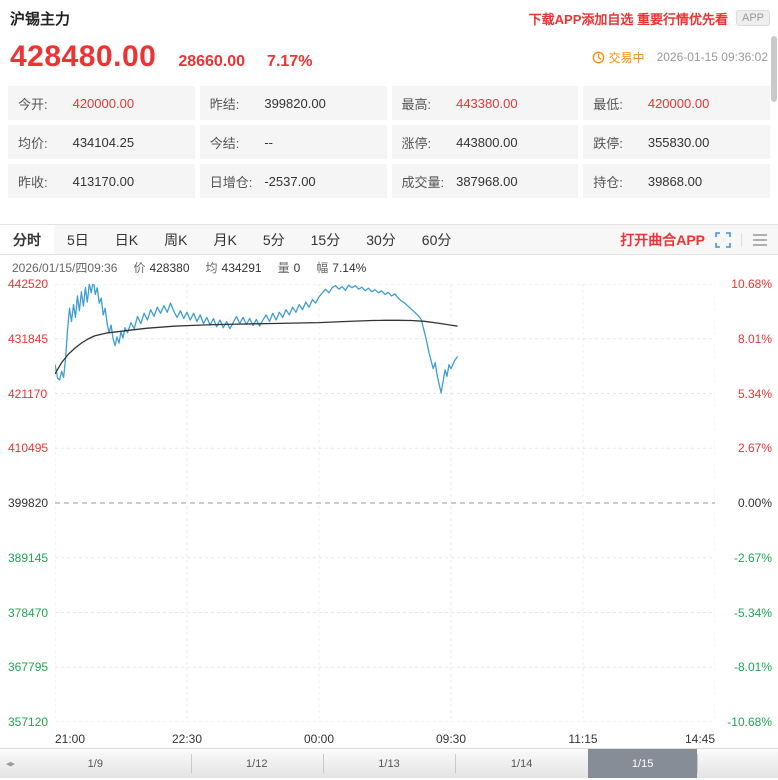  I want to click on current-price: 428480.00, so click(83, 56).